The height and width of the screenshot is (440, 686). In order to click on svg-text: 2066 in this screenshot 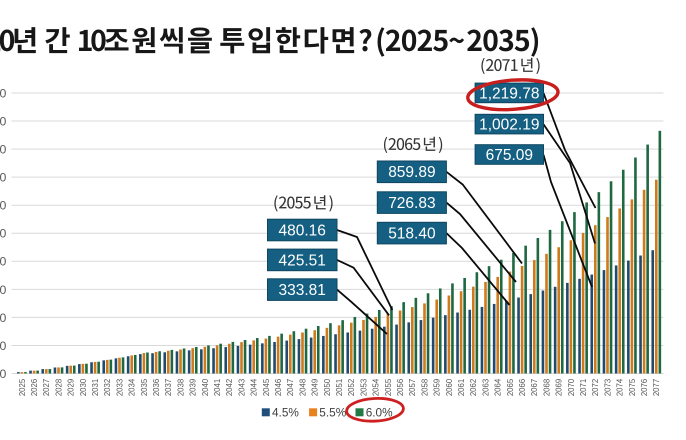, I will do `click(522, 387)`.